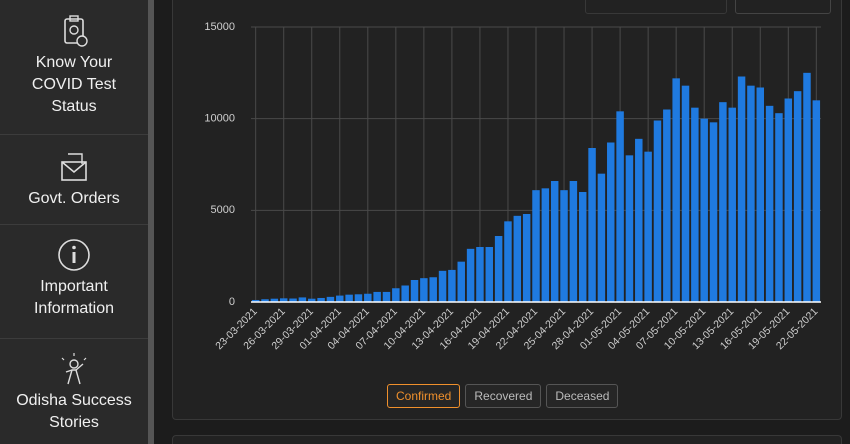 This screenshot has height=444, width=850. I want to click on panel, so click(507, 439).